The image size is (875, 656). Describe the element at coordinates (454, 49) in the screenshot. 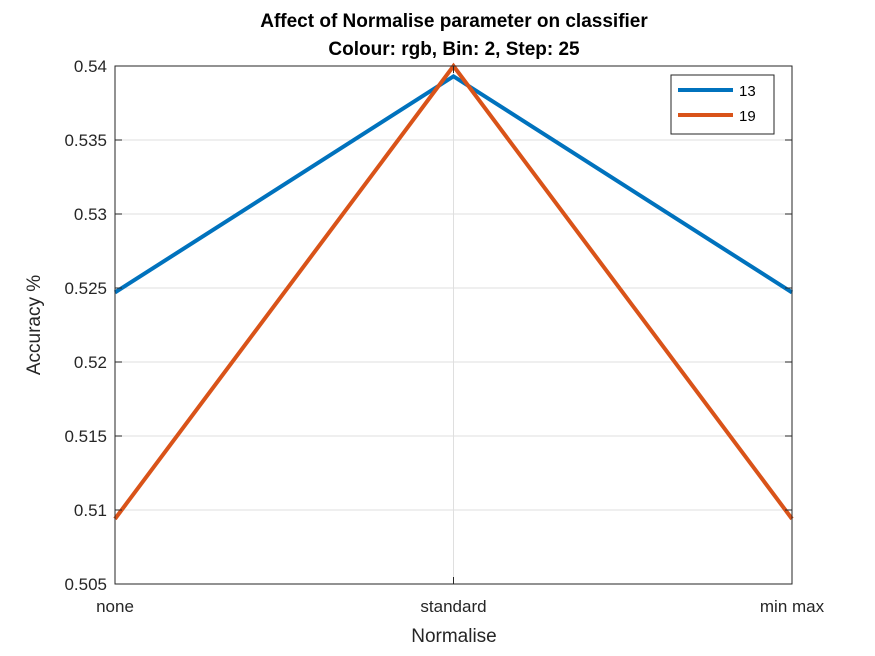

I see `chart-subtitle: Colour: rgb, Bin: 2, Step: 25` at that location.